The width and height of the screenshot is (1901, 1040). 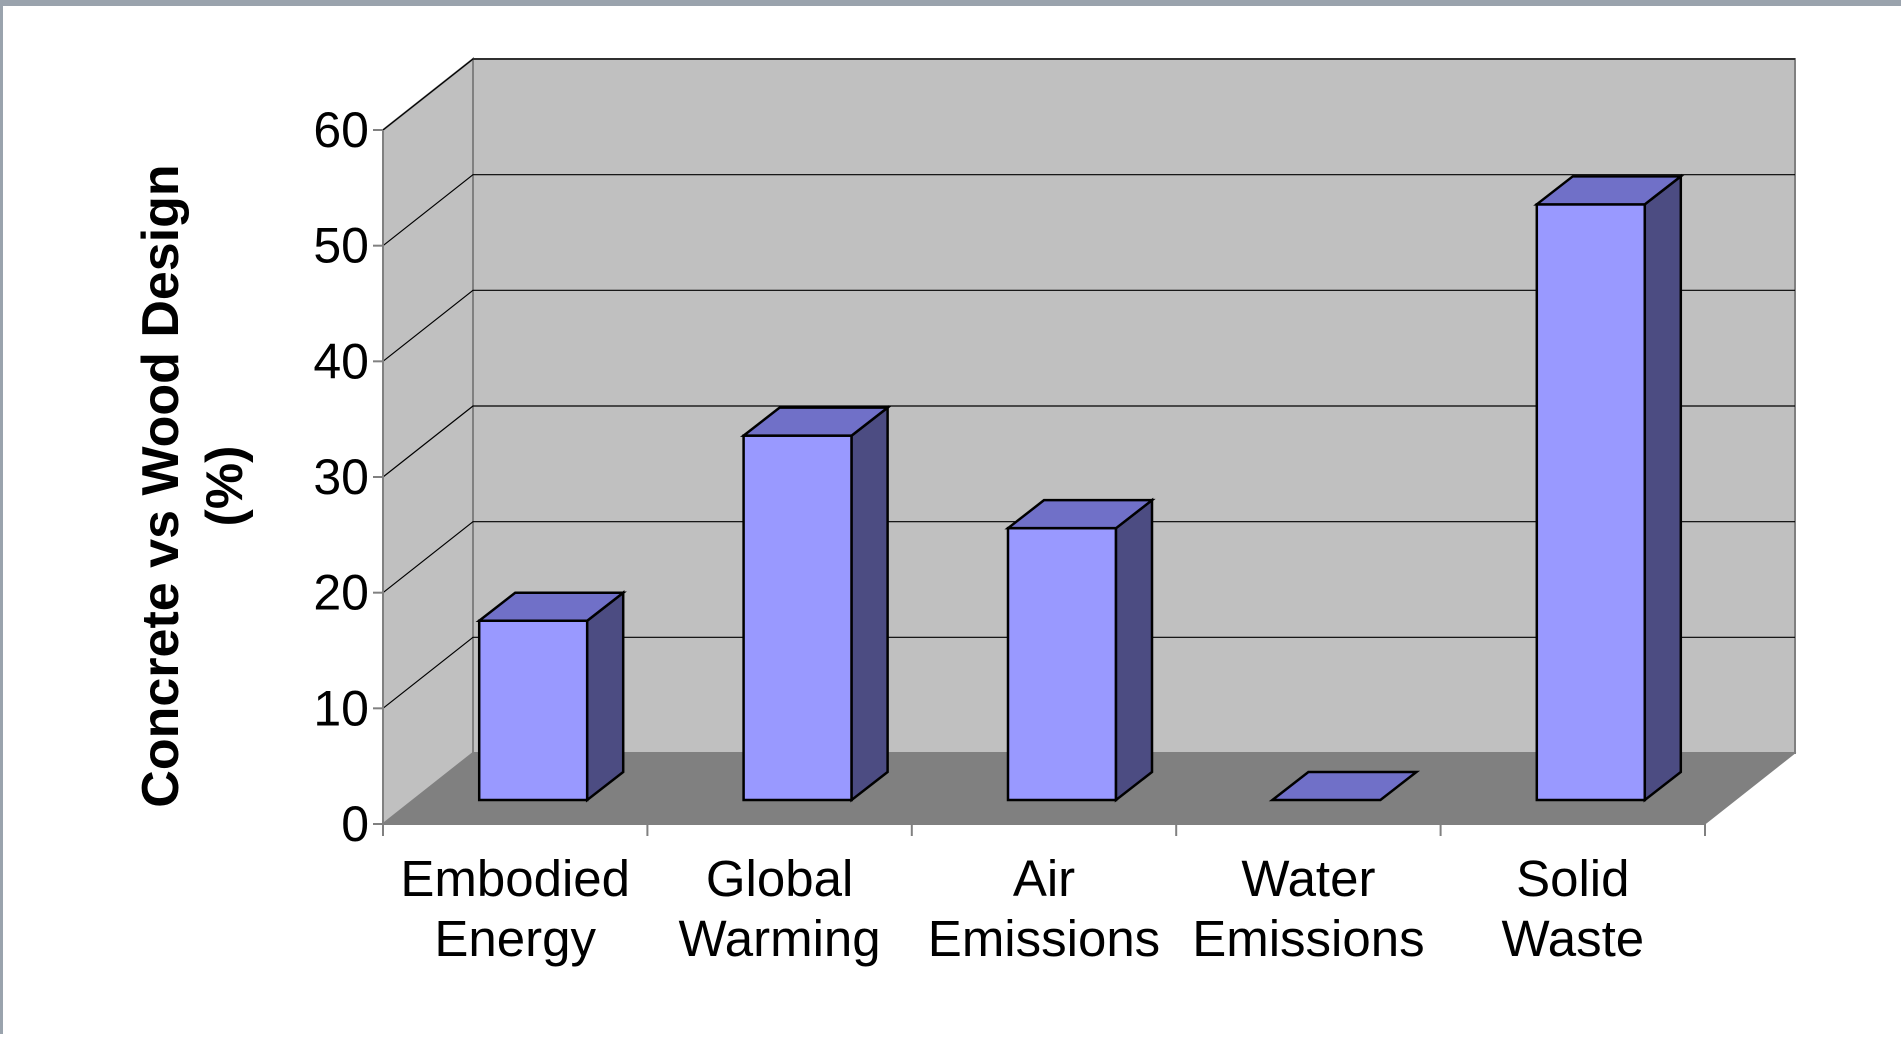 What do you see at coordinates (780, 908) in the screenshot?
I see `x-category-label: Global Warming` at bounding box center [780, 908].